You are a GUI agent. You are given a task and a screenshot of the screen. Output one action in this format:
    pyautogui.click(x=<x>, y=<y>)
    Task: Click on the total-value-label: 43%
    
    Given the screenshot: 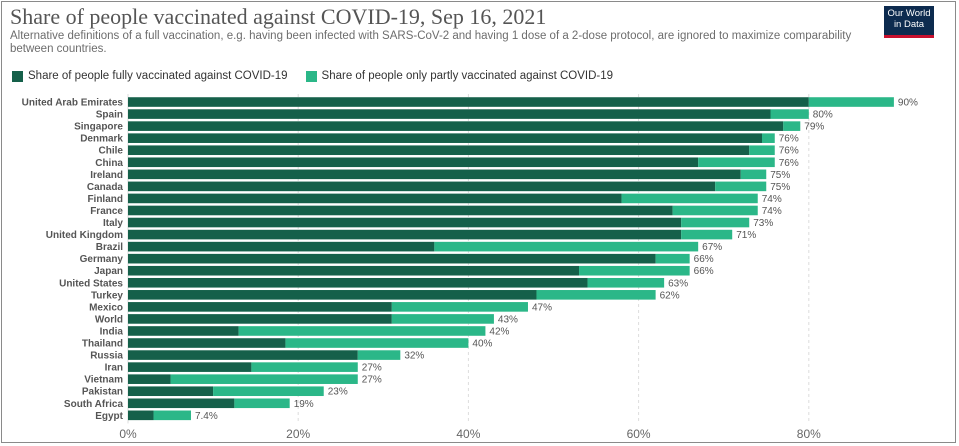 What is the action you would take?
    pyautogui.click(x=508, y=319)
    